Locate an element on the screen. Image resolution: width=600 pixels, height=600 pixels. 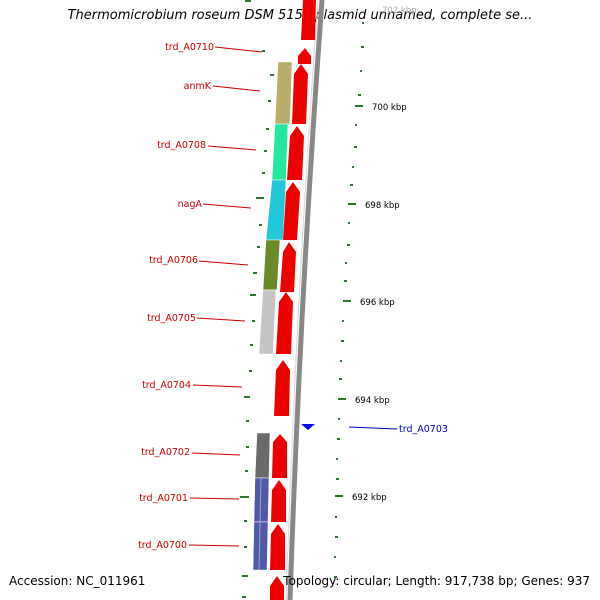
gene-arrow-trd-a0706 is located at coordinates (288, 267).